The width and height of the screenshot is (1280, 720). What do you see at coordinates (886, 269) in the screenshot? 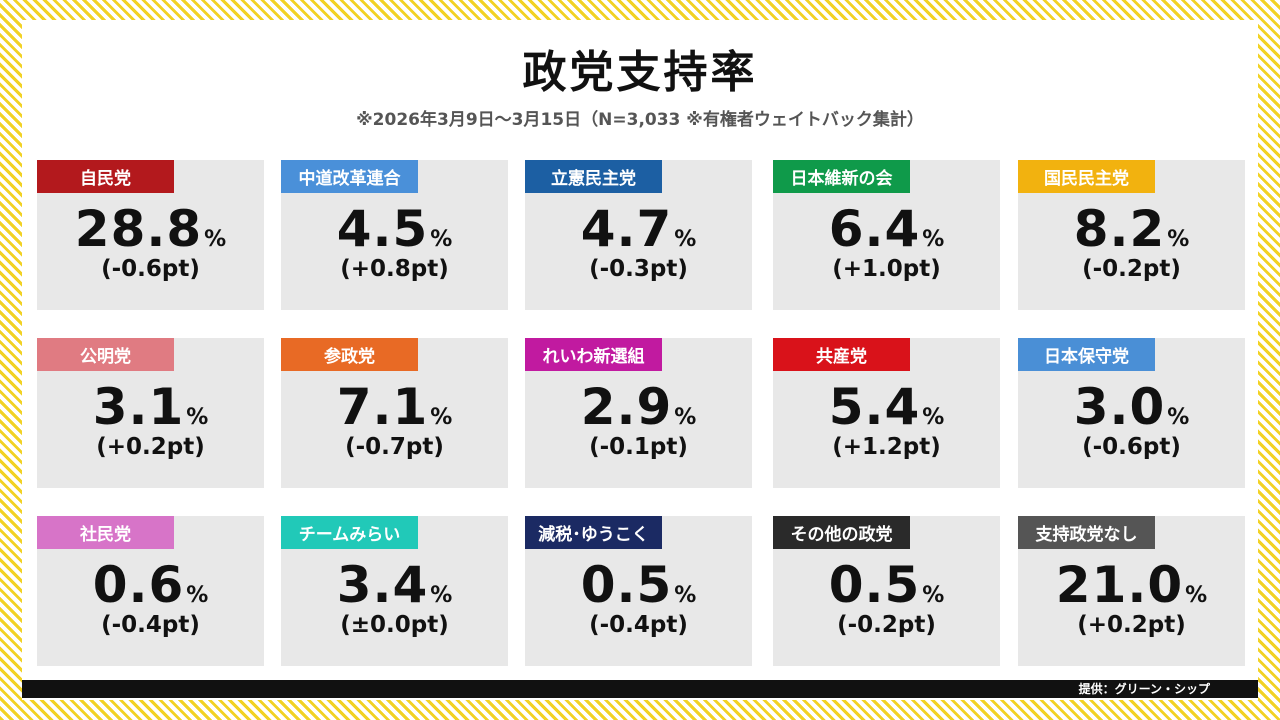
I see `change-from-previous: (+1.0pt)` at bounding box center [886, 269].